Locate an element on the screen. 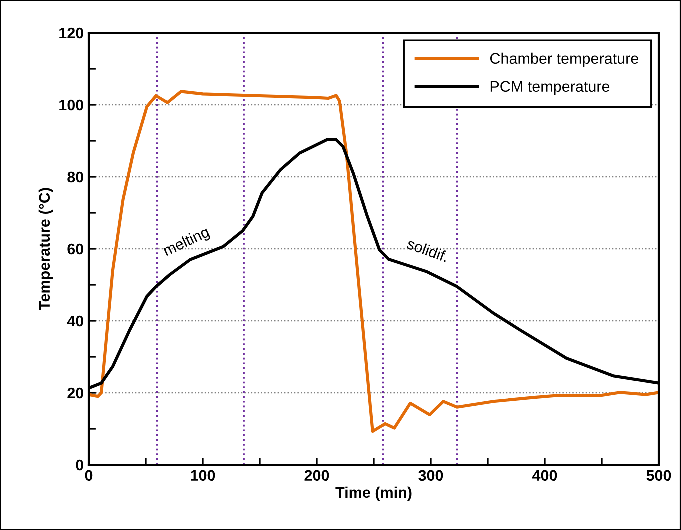 This screenshot has width=681, height=530. legend-label: Chamber temperature is located at coordinates (564, 60).